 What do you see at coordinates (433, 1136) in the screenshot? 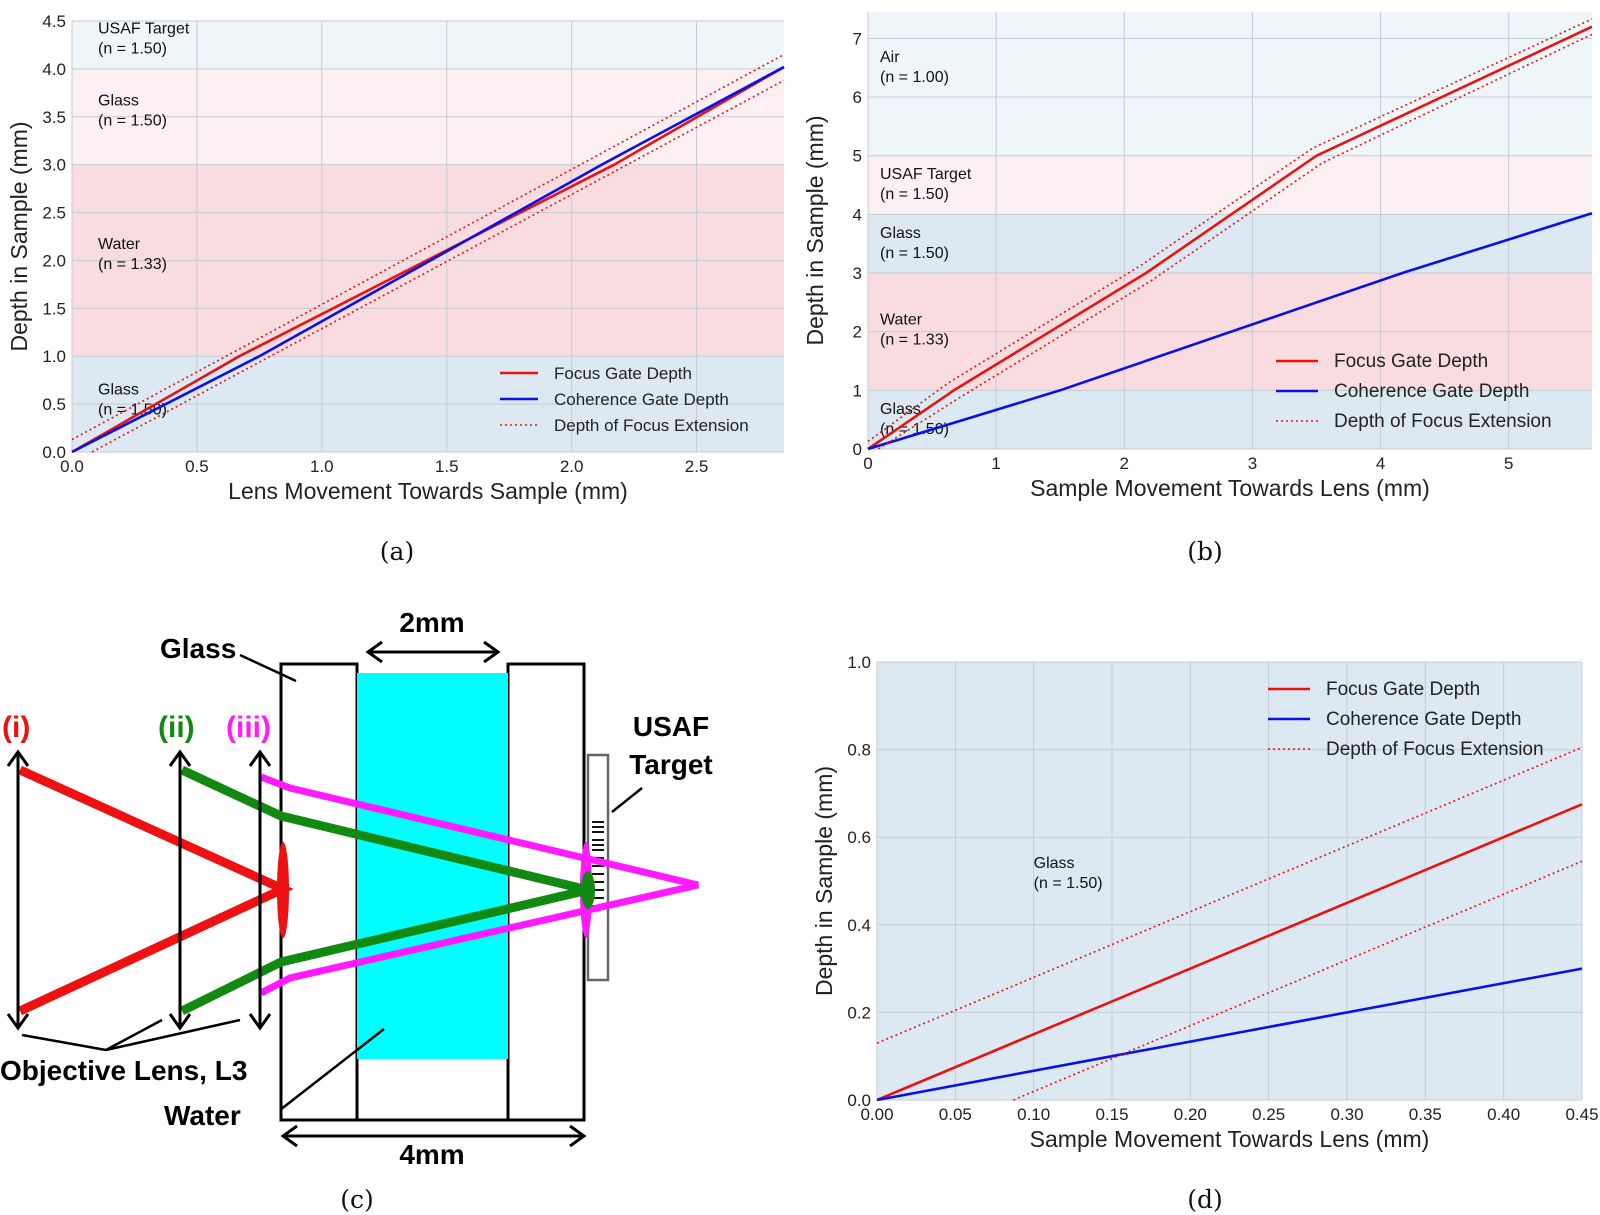
I see `dim-arrow-4mm` at bounding box center [433, 1136].